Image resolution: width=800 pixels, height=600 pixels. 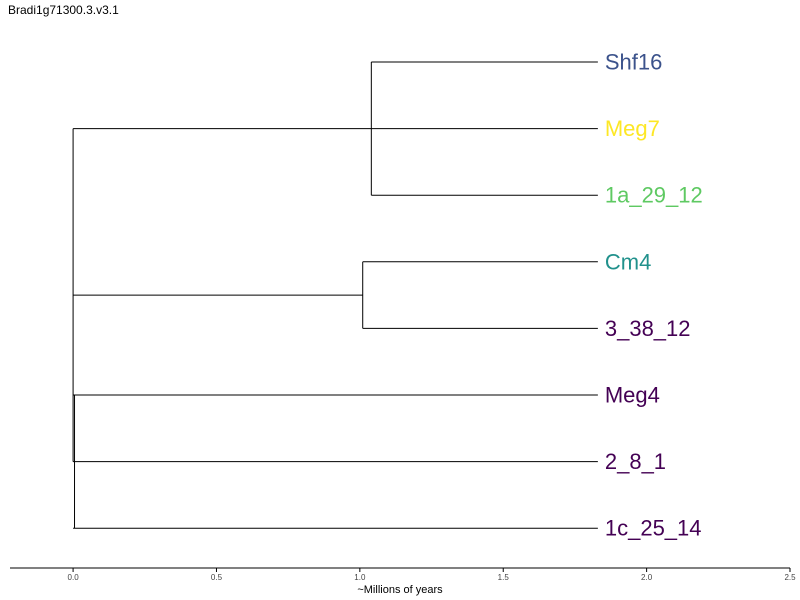 I want to click on leaf-label: 1a_29_12, so click(x=654, y=195).